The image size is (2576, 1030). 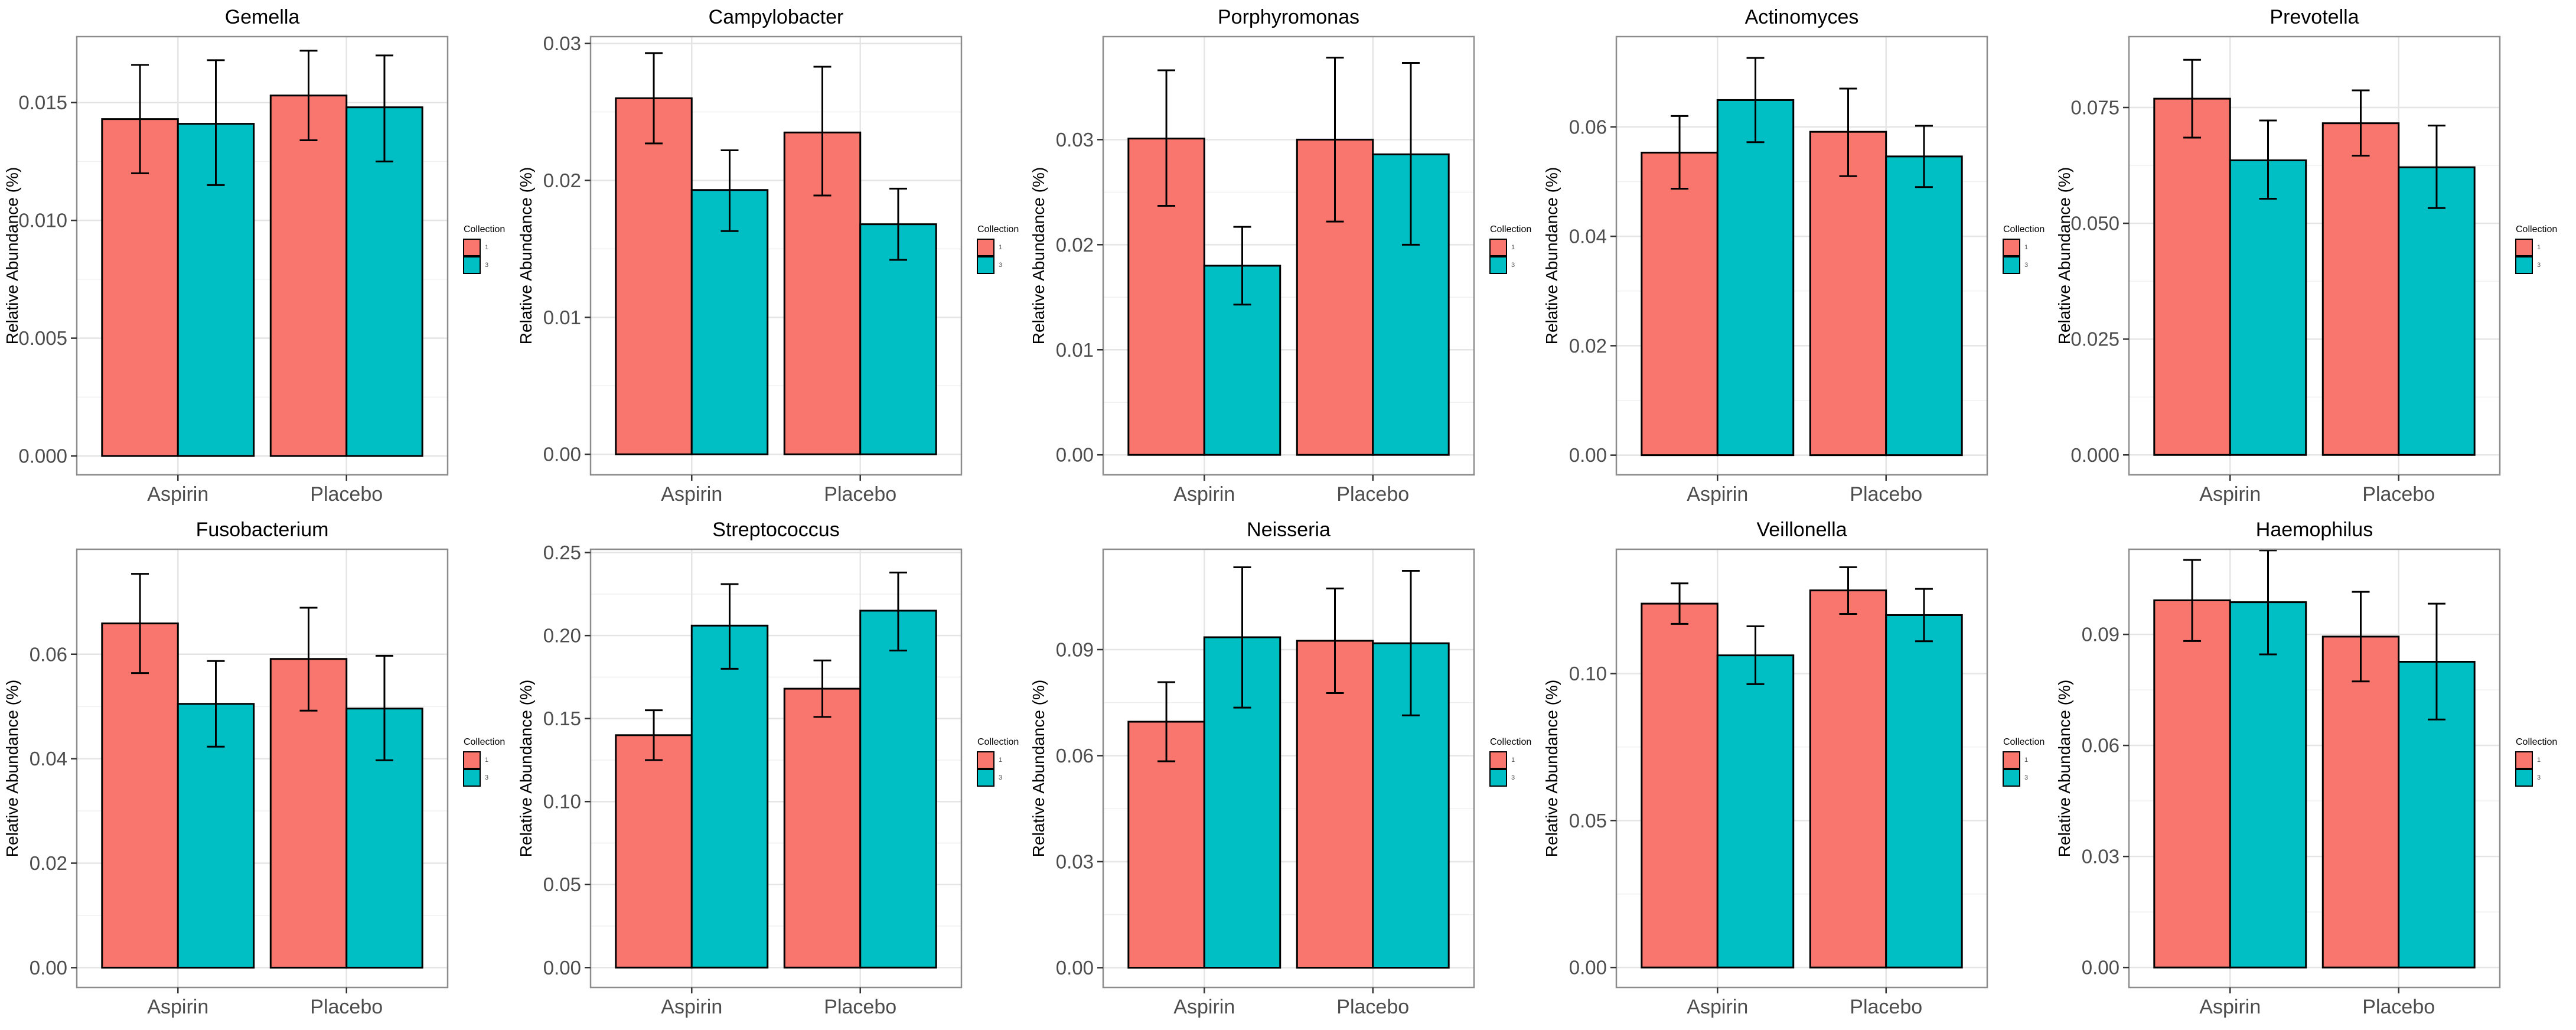 What do you see at coordinates (562, 636) in the screenshot?
I see `y-tick-label: 0.20` at bounding box center [562, 636].